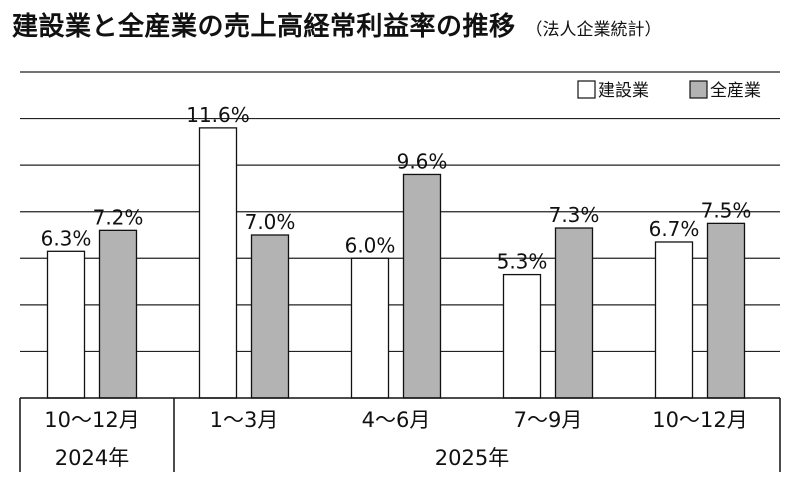 Image resolution: width=800 pixels, height=482 pixels. Describe the element at coordinates (726, 210) in the screenshot. I see `data-label: 7.5%` at that location.